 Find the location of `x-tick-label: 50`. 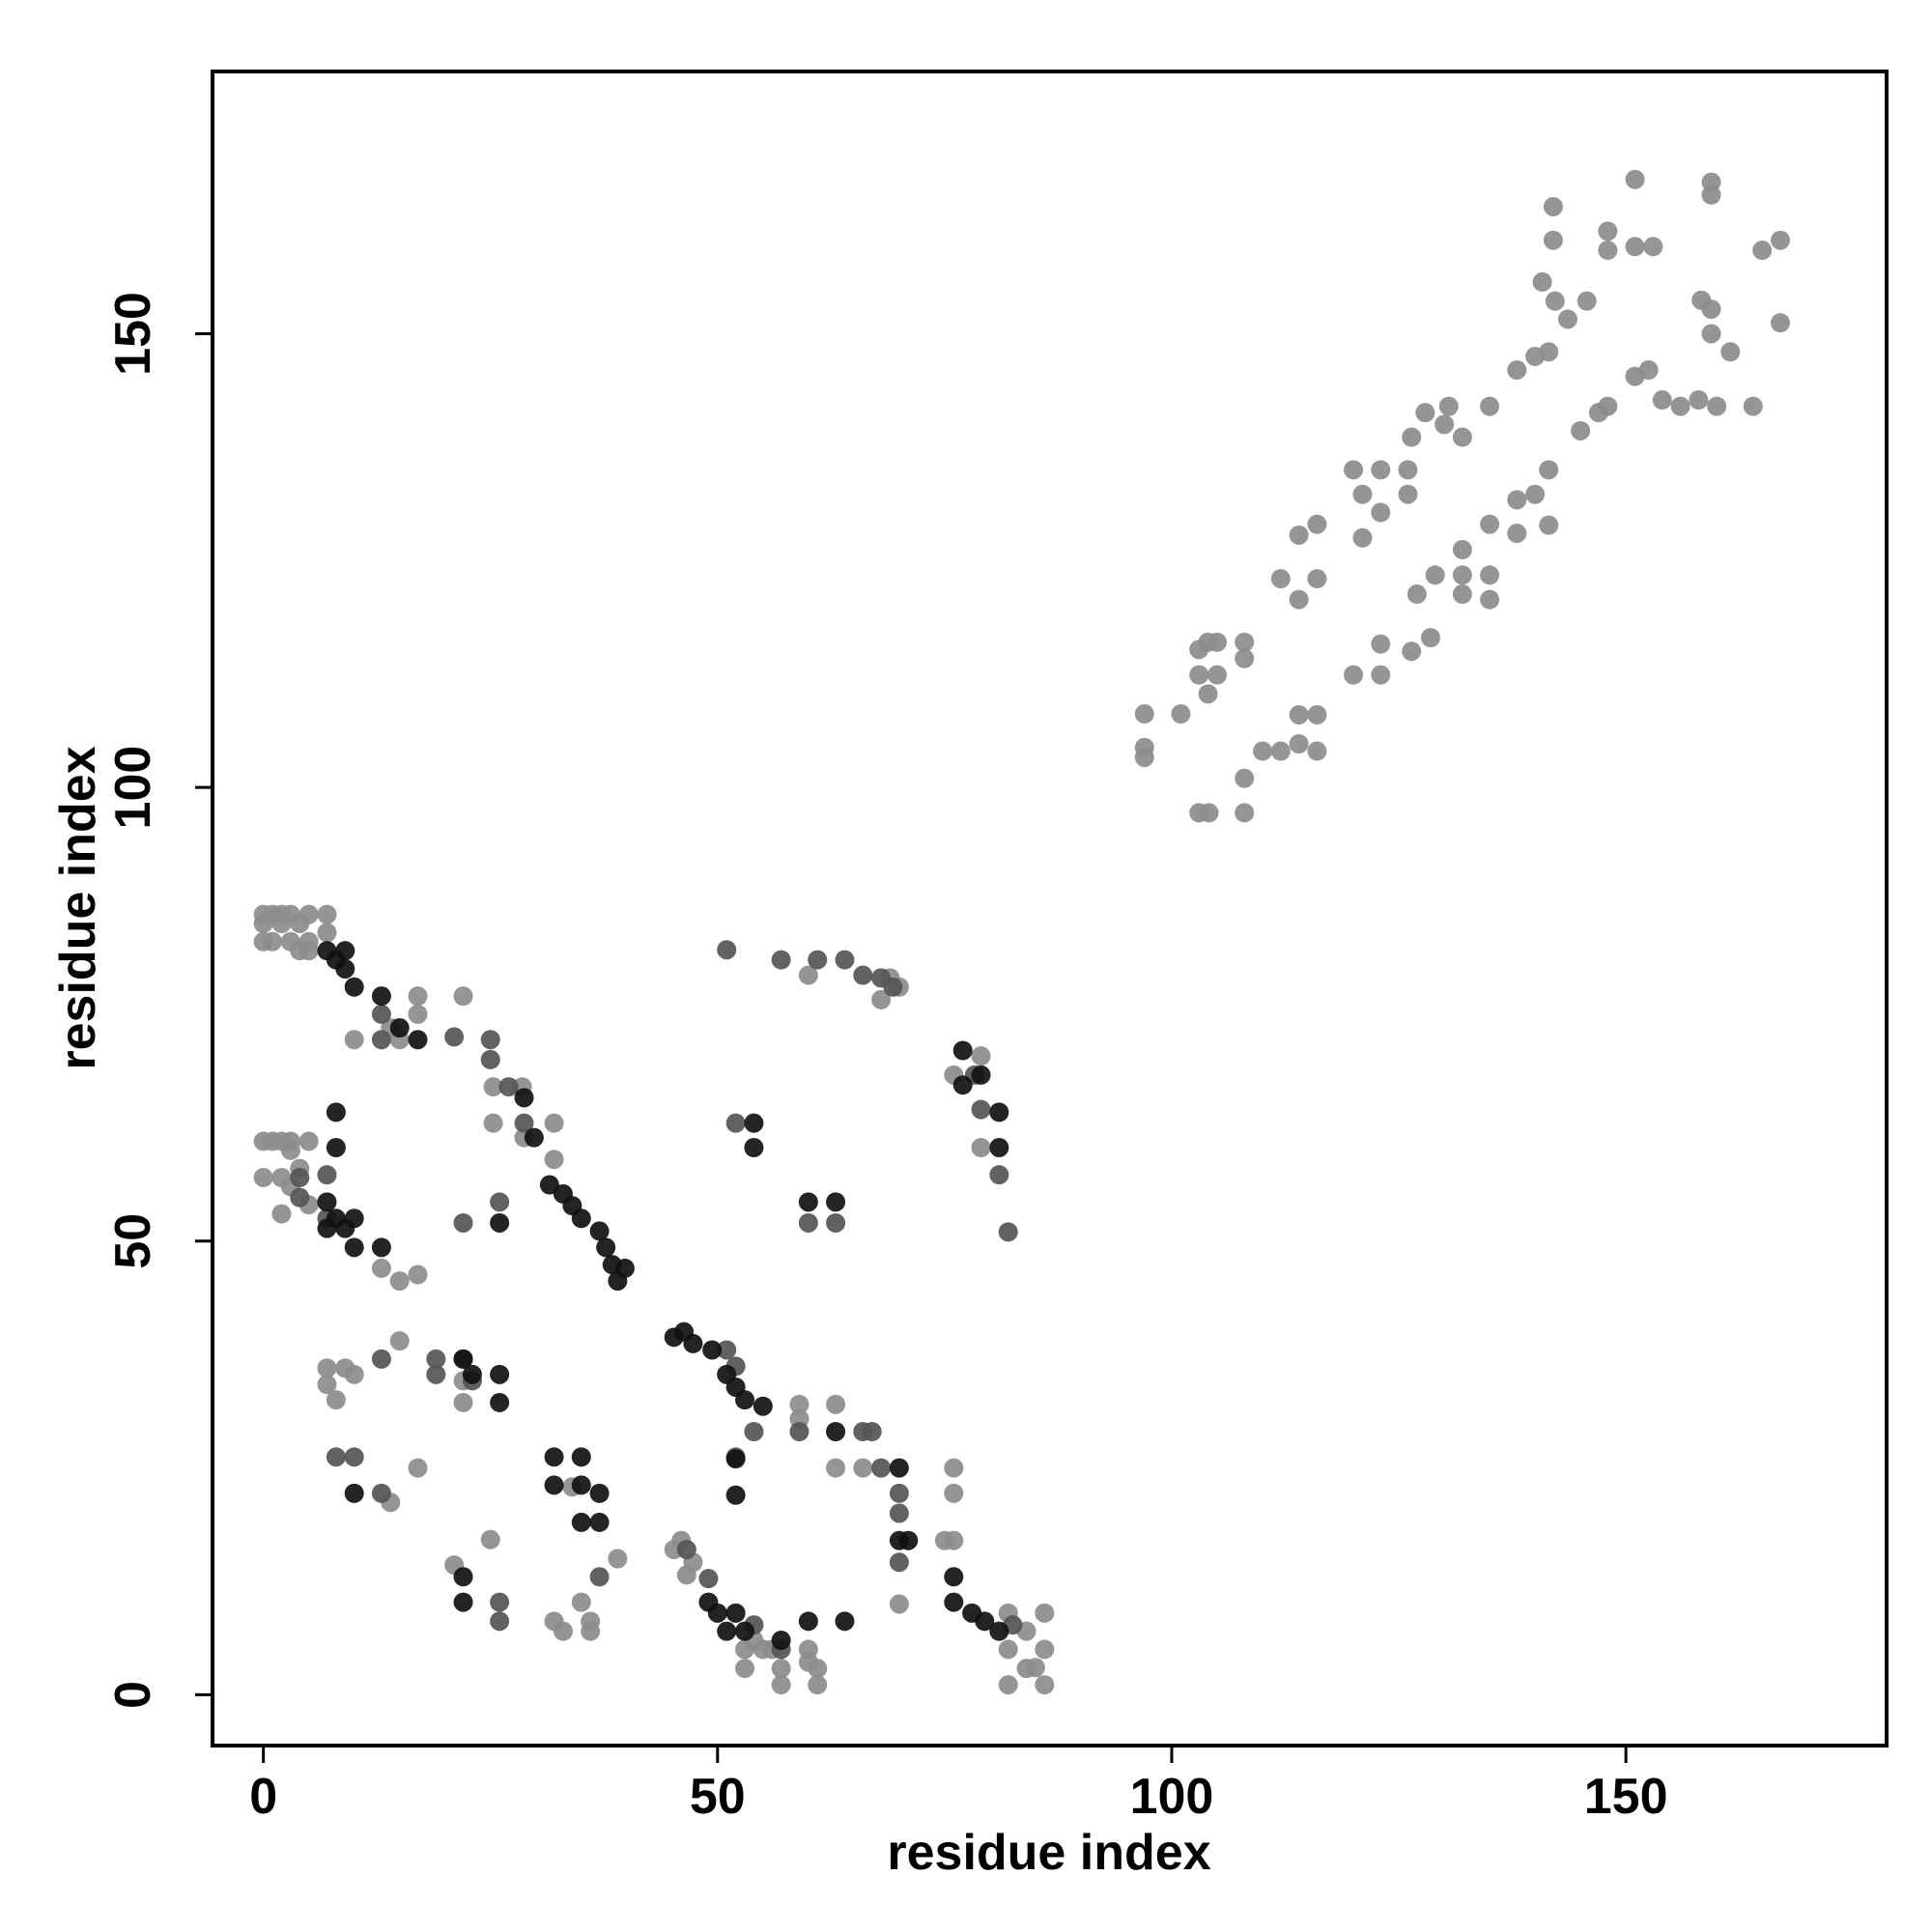

x-tick-label: 50 is located at coordinates (718, 1797).